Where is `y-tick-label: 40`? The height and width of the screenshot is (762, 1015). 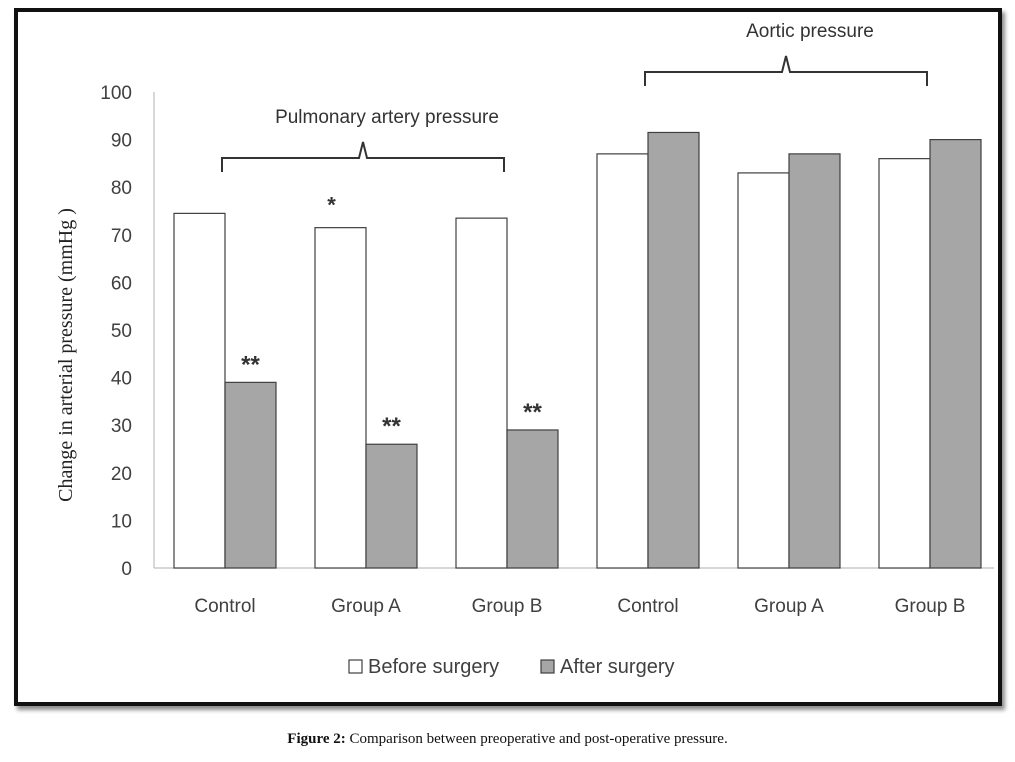
y-tick-label: 40 is located at coordinates (121, 379).